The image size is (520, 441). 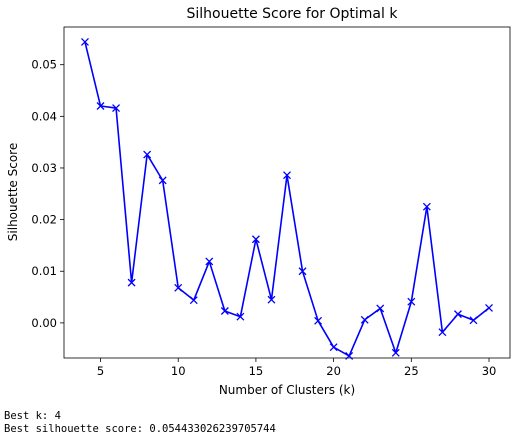 What do you see at coordinates (13, 192) in the screenshot?
I see `y-axis-label: Silhouette Score` at bounding box center [13, 192].